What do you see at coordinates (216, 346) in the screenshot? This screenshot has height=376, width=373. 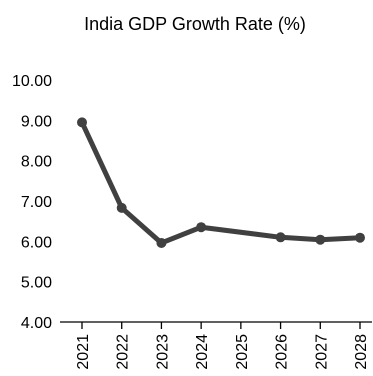 I see `x-axis: 2021 2022 2023 2024 2025 2026 2027 2028` at bounding box center [216, 346].